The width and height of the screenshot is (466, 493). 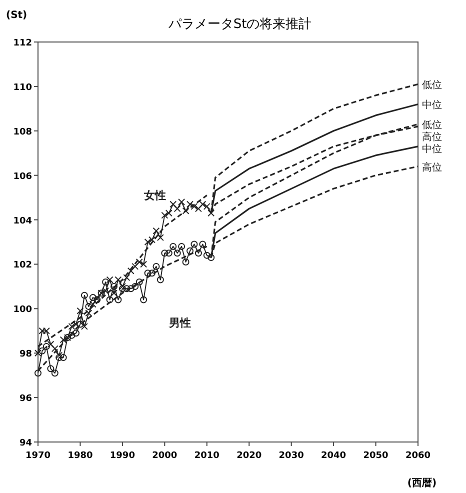 I want to click on x-tick-label: 1970, so click(x=38, y=456).